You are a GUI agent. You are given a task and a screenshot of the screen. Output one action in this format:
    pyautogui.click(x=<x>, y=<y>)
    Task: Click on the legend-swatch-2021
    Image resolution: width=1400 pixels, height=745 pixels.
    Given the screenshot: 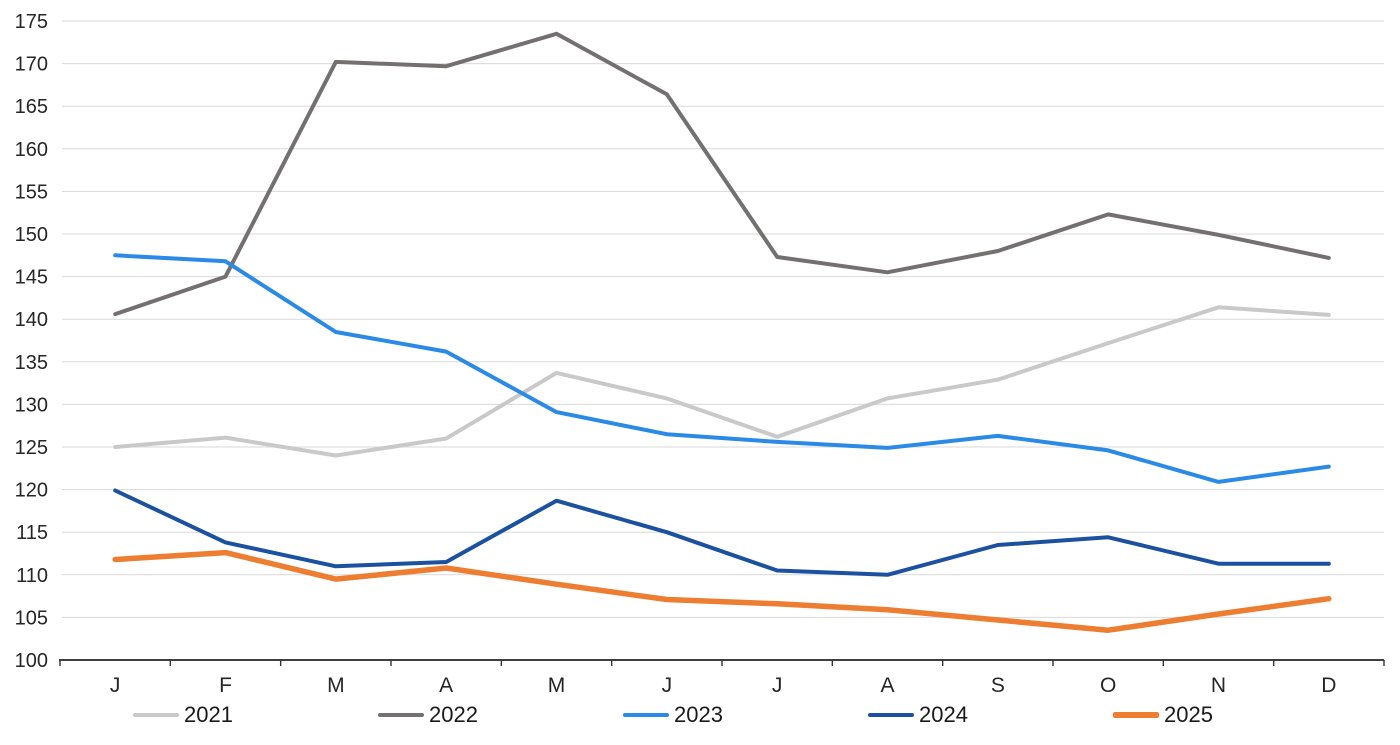 What is the action you would take?
    pyautogui.click(x=156, y=715)
    